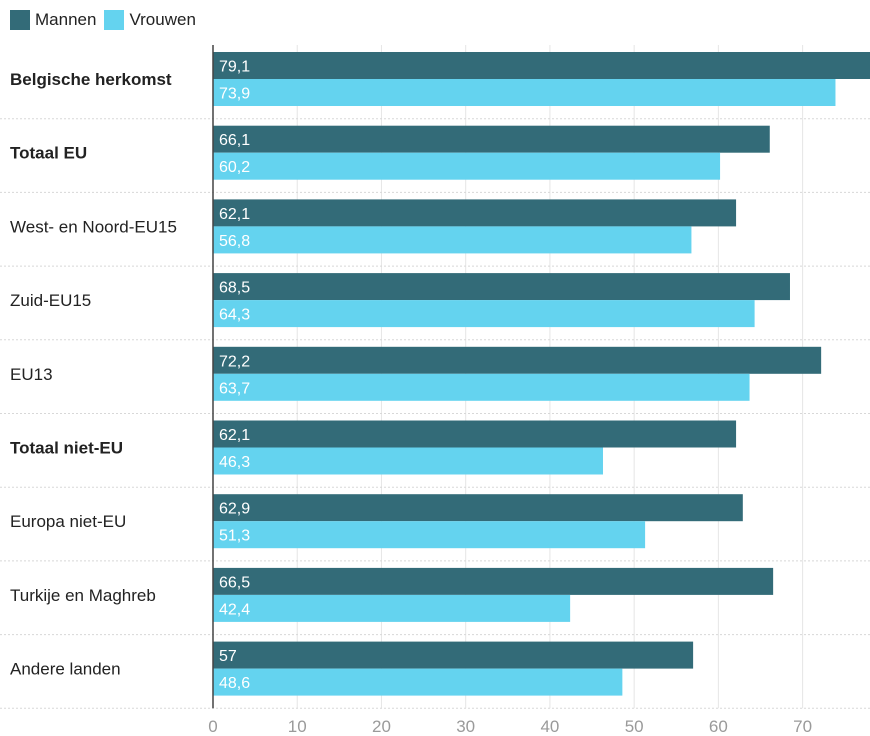 Image resolution: width=870 pixels, height=736 pixels. I want to click on legend-item-mannen: Mannen, so click(53, 20).